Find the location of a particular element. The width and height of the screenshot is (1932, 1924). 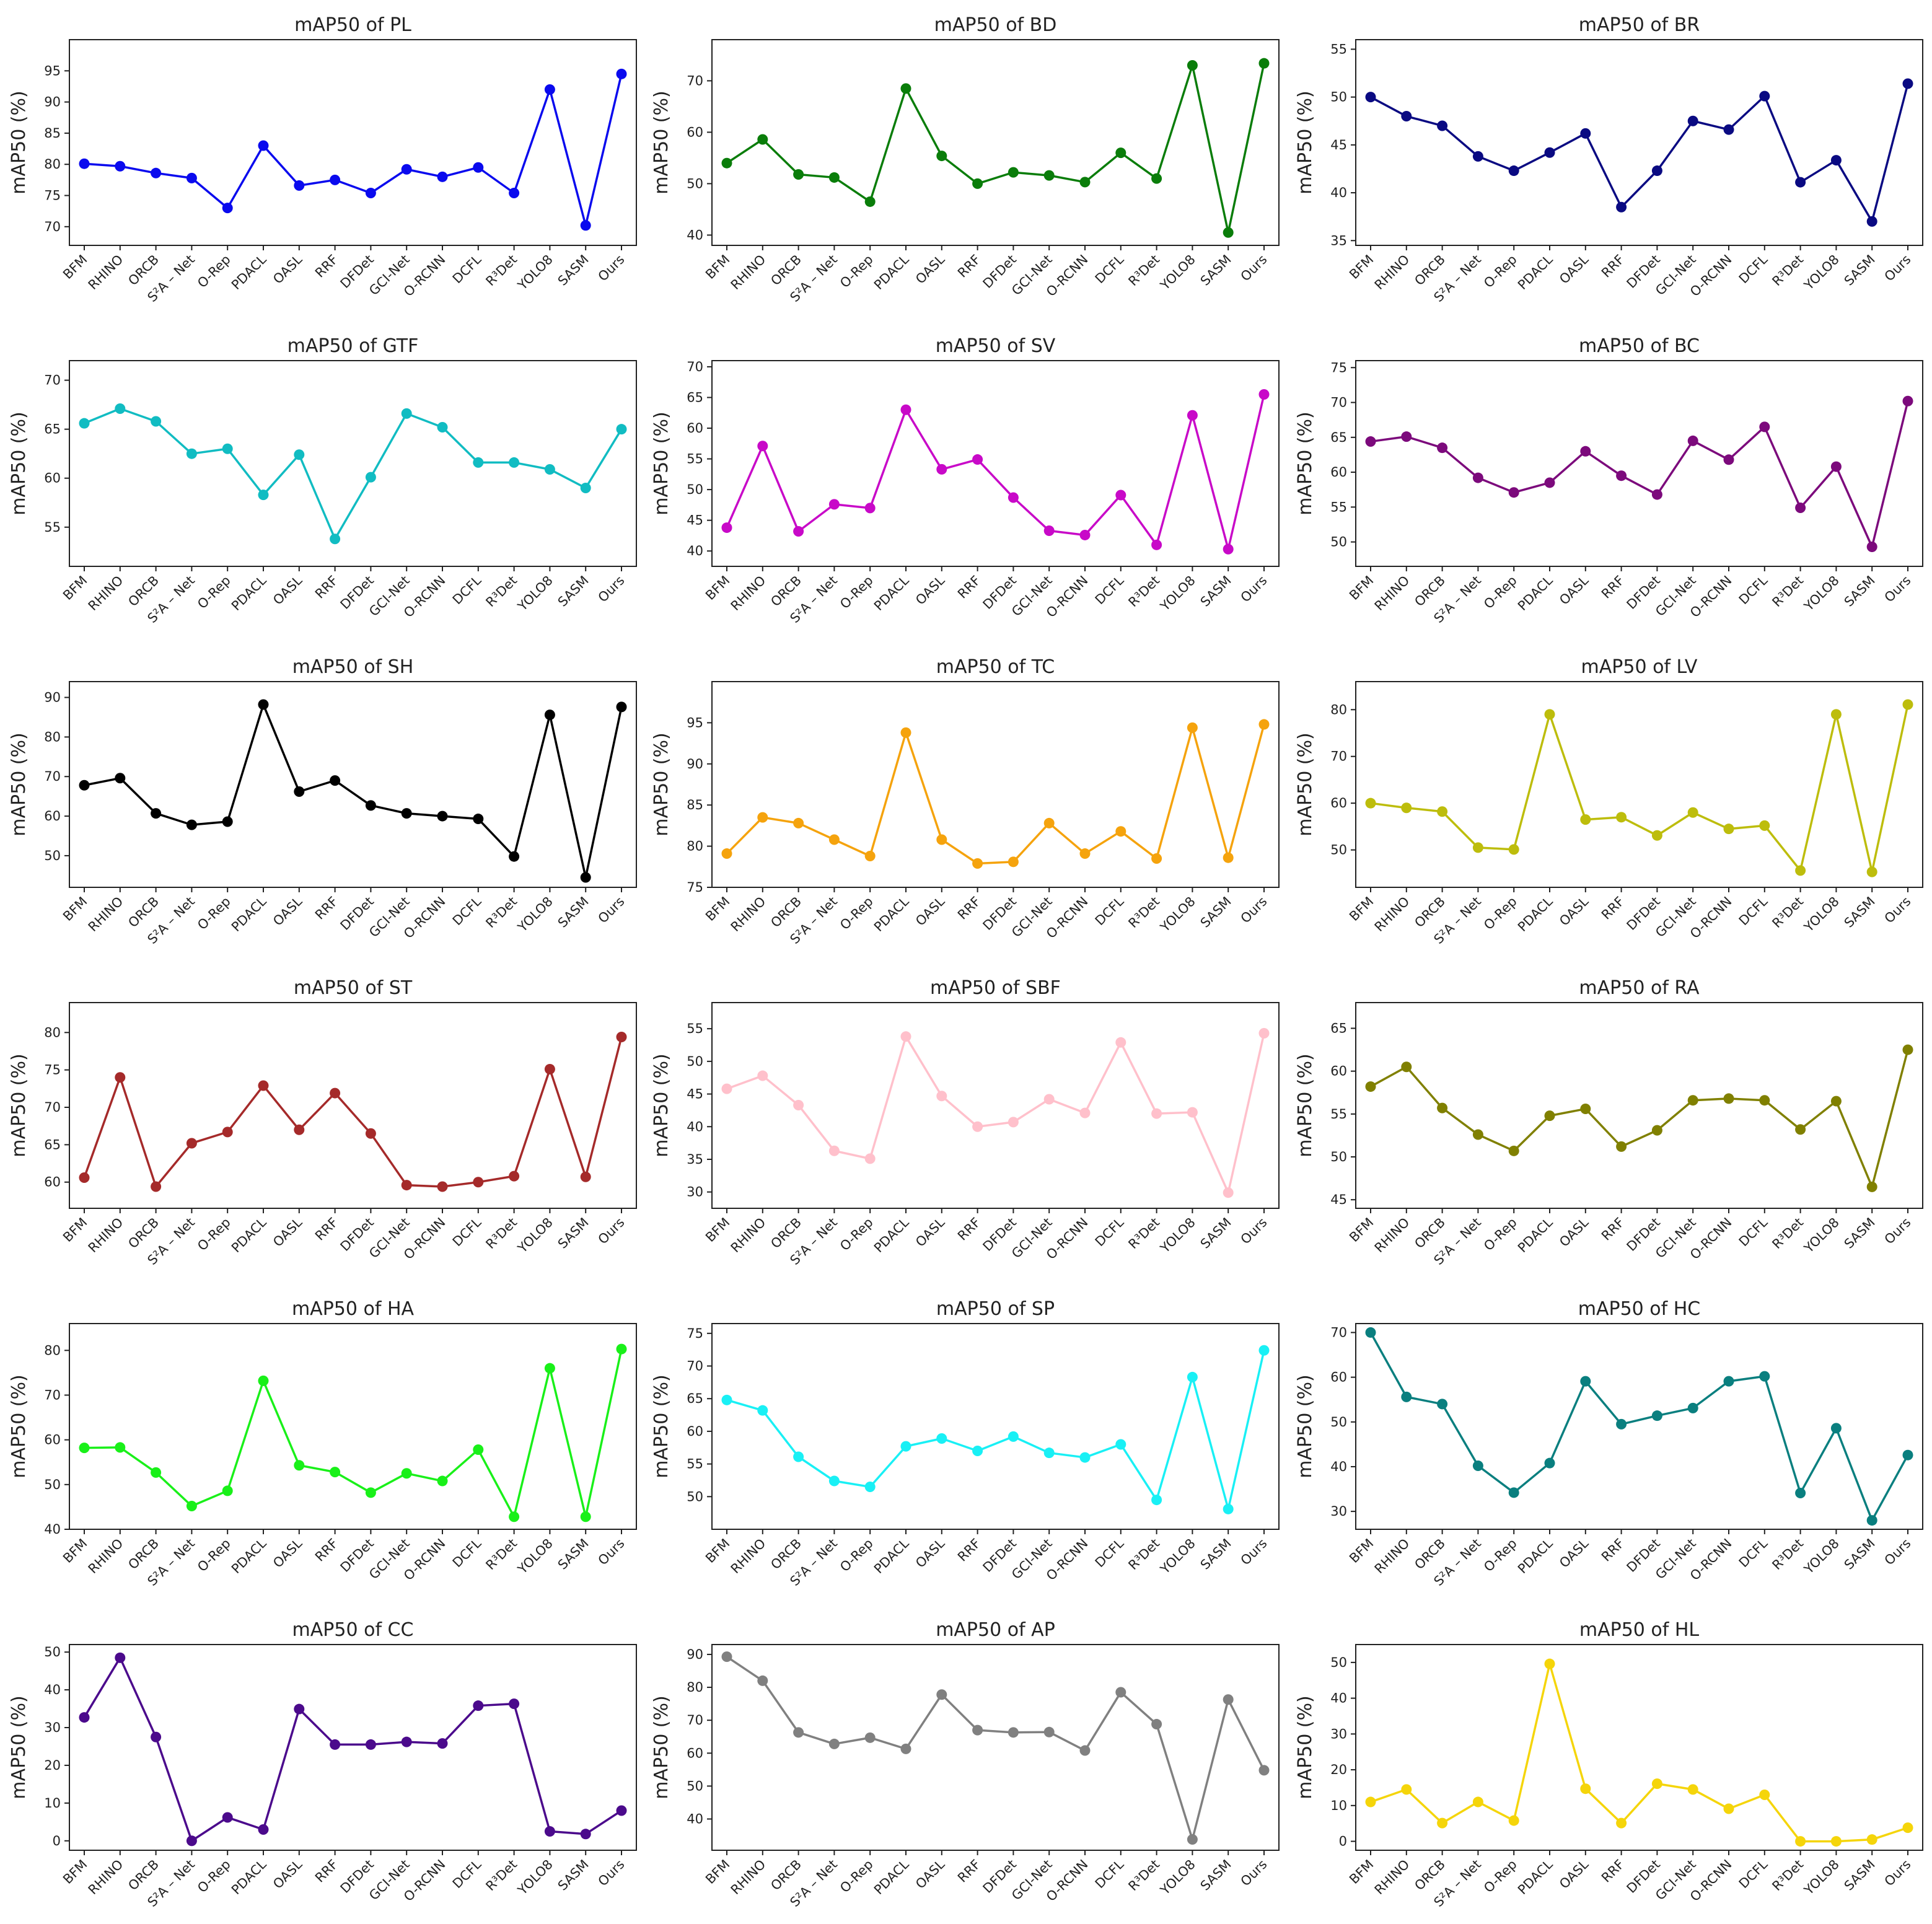

x-tick-label: SASM is located at coordinates (1860, 1233).